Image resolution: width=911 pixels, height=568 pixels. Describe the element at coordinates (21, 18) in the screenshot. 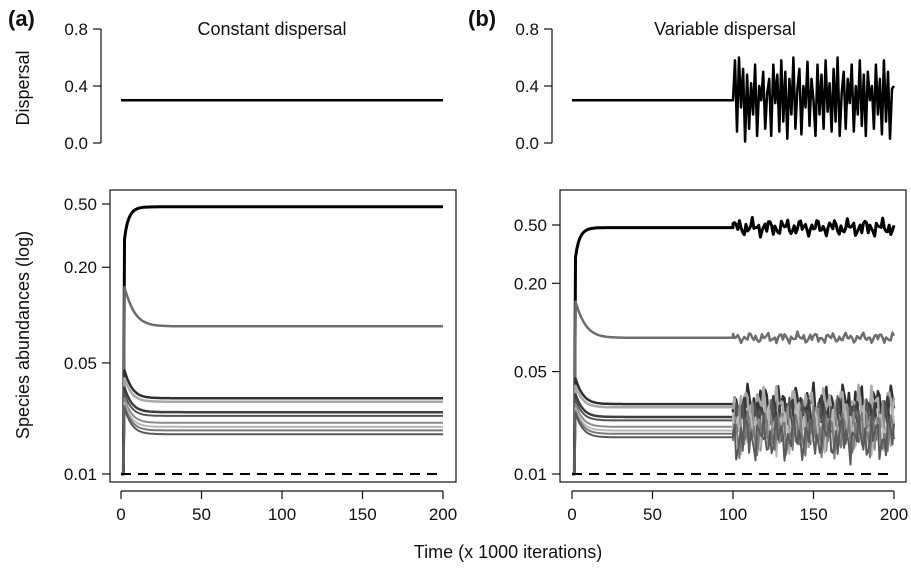

I see `panel-letter-a: (a)` at that location.